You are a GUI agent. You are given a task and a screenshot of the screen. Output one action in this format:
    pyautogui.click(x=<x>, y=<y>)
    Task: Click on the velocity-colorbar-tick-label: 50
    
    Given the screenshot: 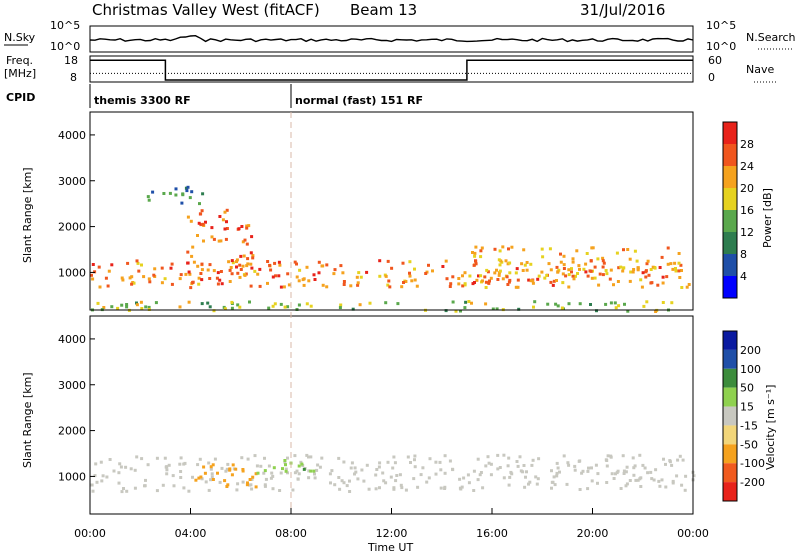 What is the action you would take?
    pyautogui.click(x=747, y=388)
    